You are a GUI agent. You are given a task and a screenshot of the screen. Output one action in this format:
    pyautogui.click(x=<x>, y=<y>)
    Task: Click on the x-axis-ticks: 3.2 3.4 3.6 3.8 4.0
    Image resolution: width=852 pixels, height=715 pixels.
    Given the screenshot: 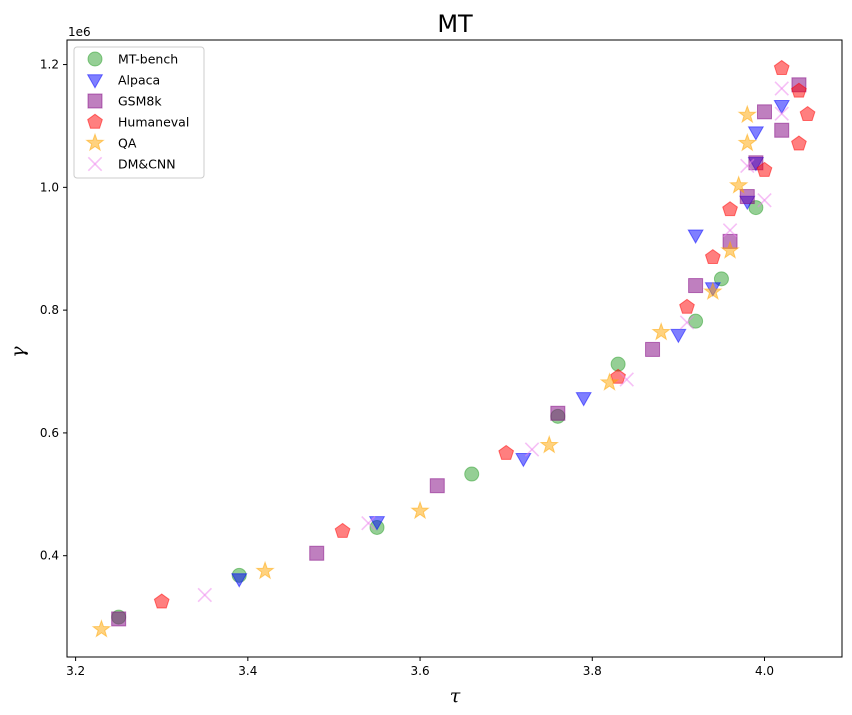 What is the action you would take?
    pyautogui.click(x=420, y=667)
    